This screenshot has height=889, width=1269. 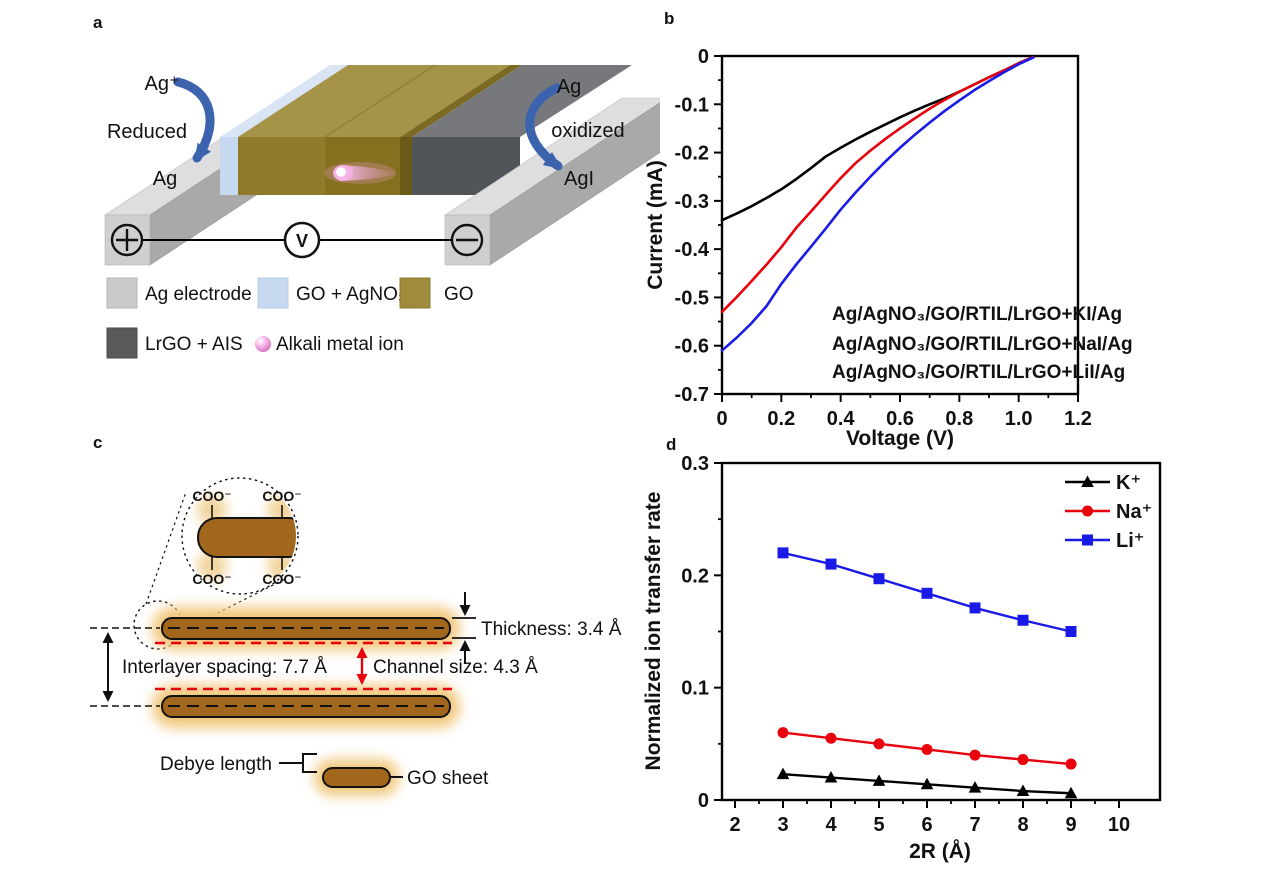 What do you see at coordinates (1019, 419) in the screenshot?
I see `x-tick-label: 1.0` at bounding box center [1019, 419].